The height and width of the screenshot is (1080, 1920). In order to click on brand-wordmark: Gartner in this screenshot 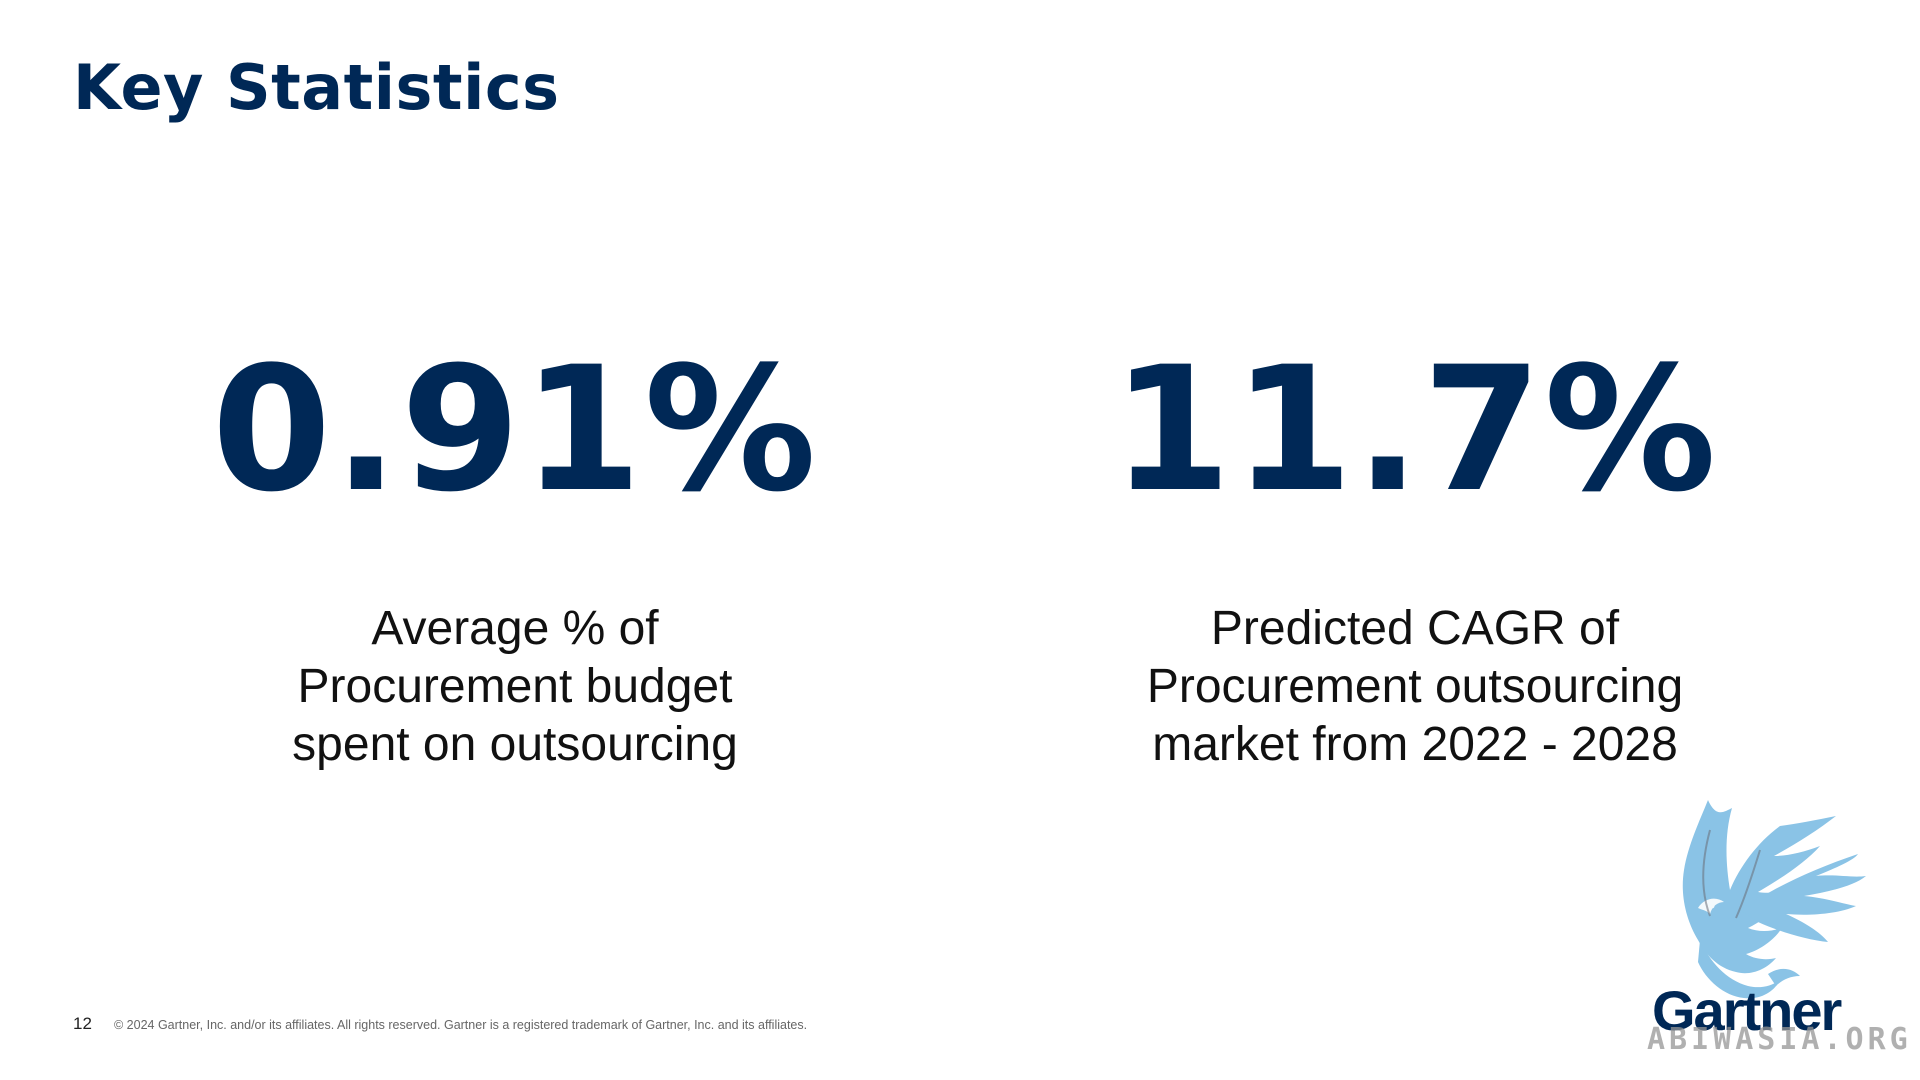, I will do `click(1747, 1010)`.